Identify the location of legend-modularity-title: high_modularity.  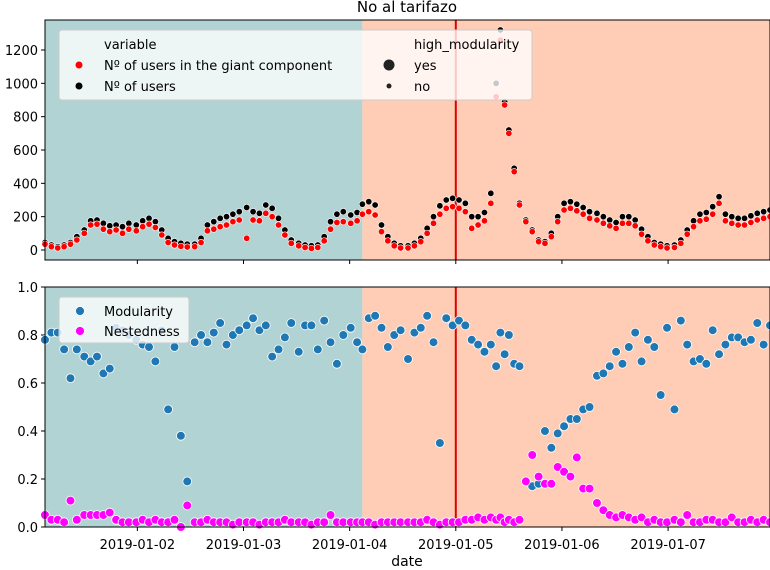
(467, 45).